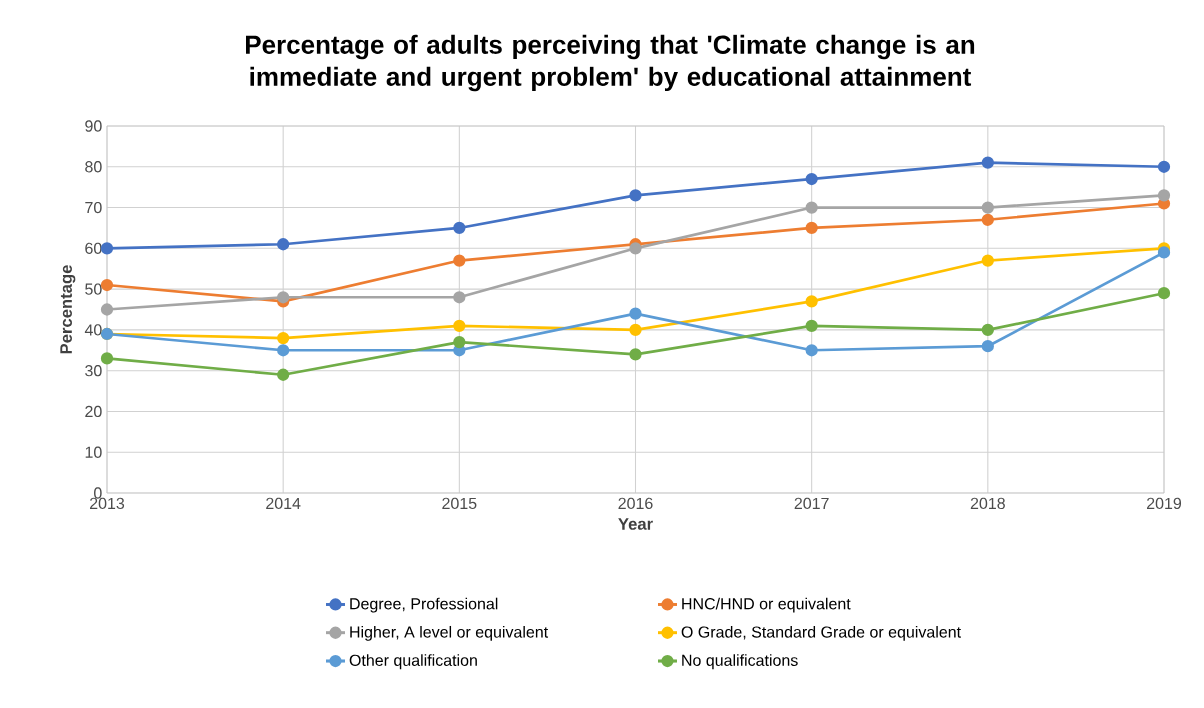 This screenshot has height=708, width=1204. I want to click on legend-label: Degree, Professional, so click(424, 605).